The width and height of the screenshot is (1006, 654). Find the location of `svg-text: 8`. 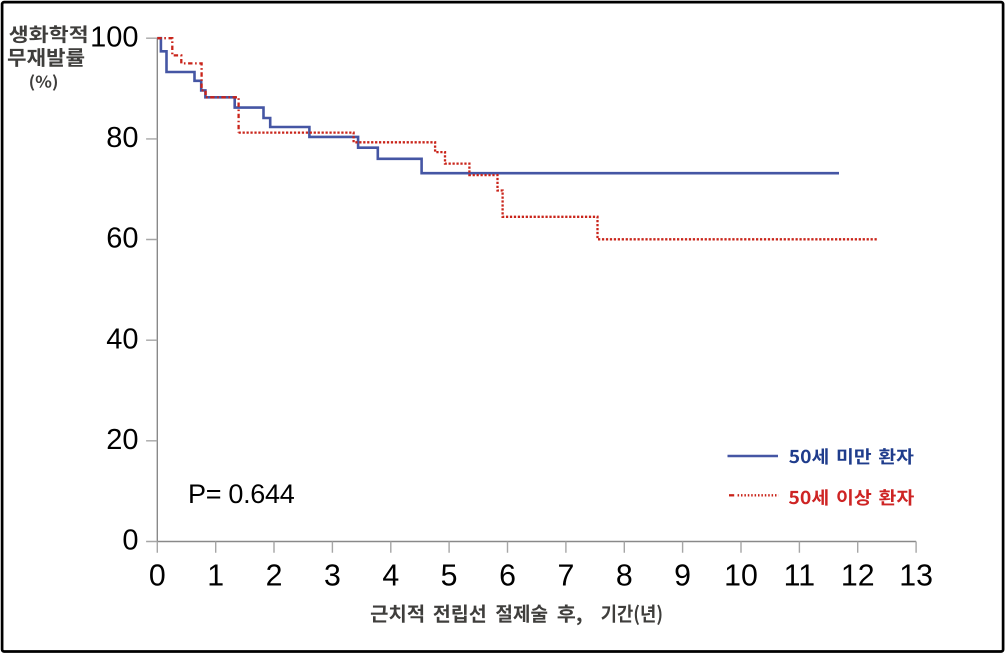

svg-text: 8 is located at coordinates (624, 576).